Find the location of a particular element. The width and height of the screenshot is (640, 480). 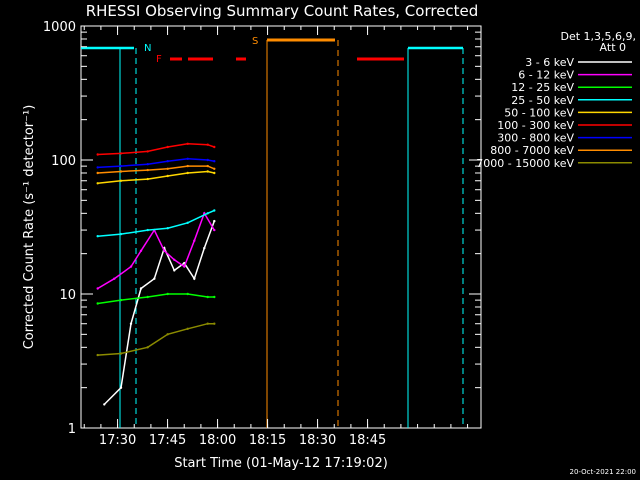

flare-flag: F is located at coordinates (159, 59).